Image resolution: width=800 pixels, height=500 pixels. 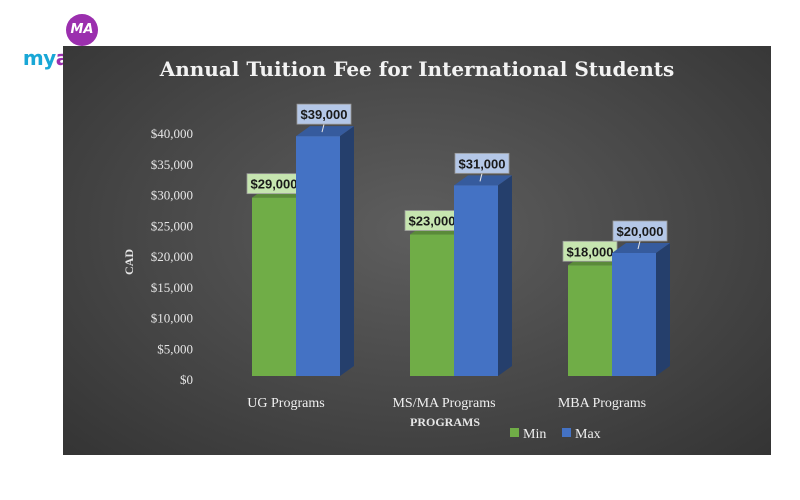 I want to click on y-axis-title: CAD, so click(x=129, y=262).